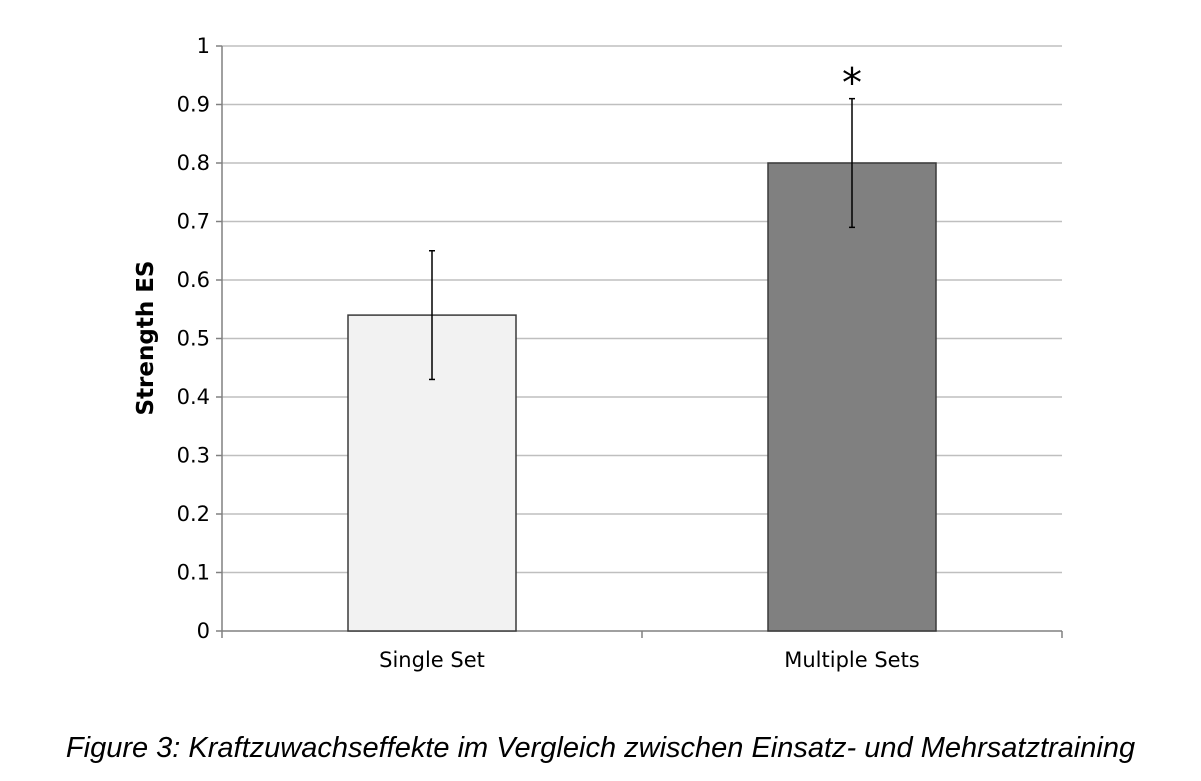 Image resolution: width=1201 pixels, height=781 pixels. I want to click on y-tick-label: 1, so click(203, 46).